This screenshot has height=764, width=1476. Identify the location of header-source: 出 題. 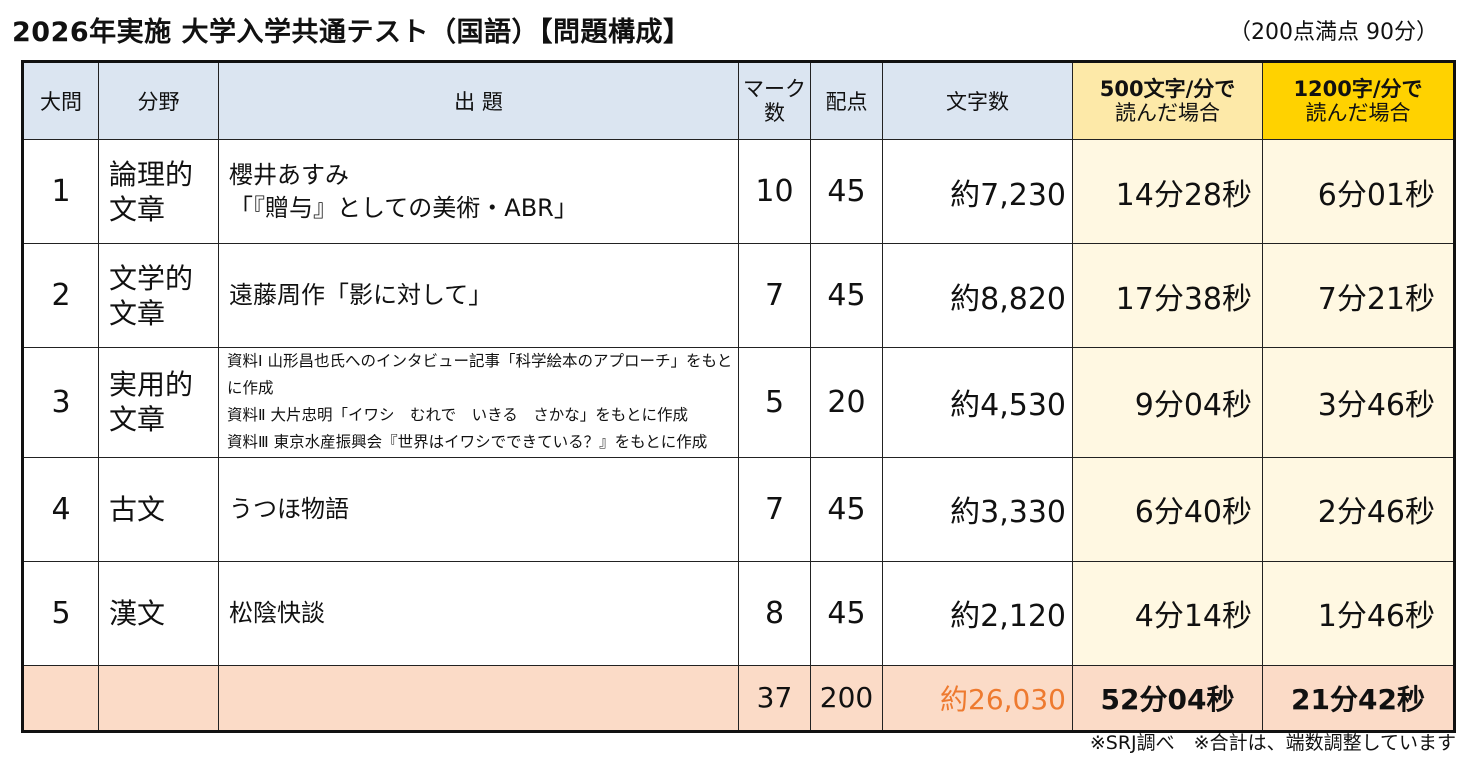
(478, 100).